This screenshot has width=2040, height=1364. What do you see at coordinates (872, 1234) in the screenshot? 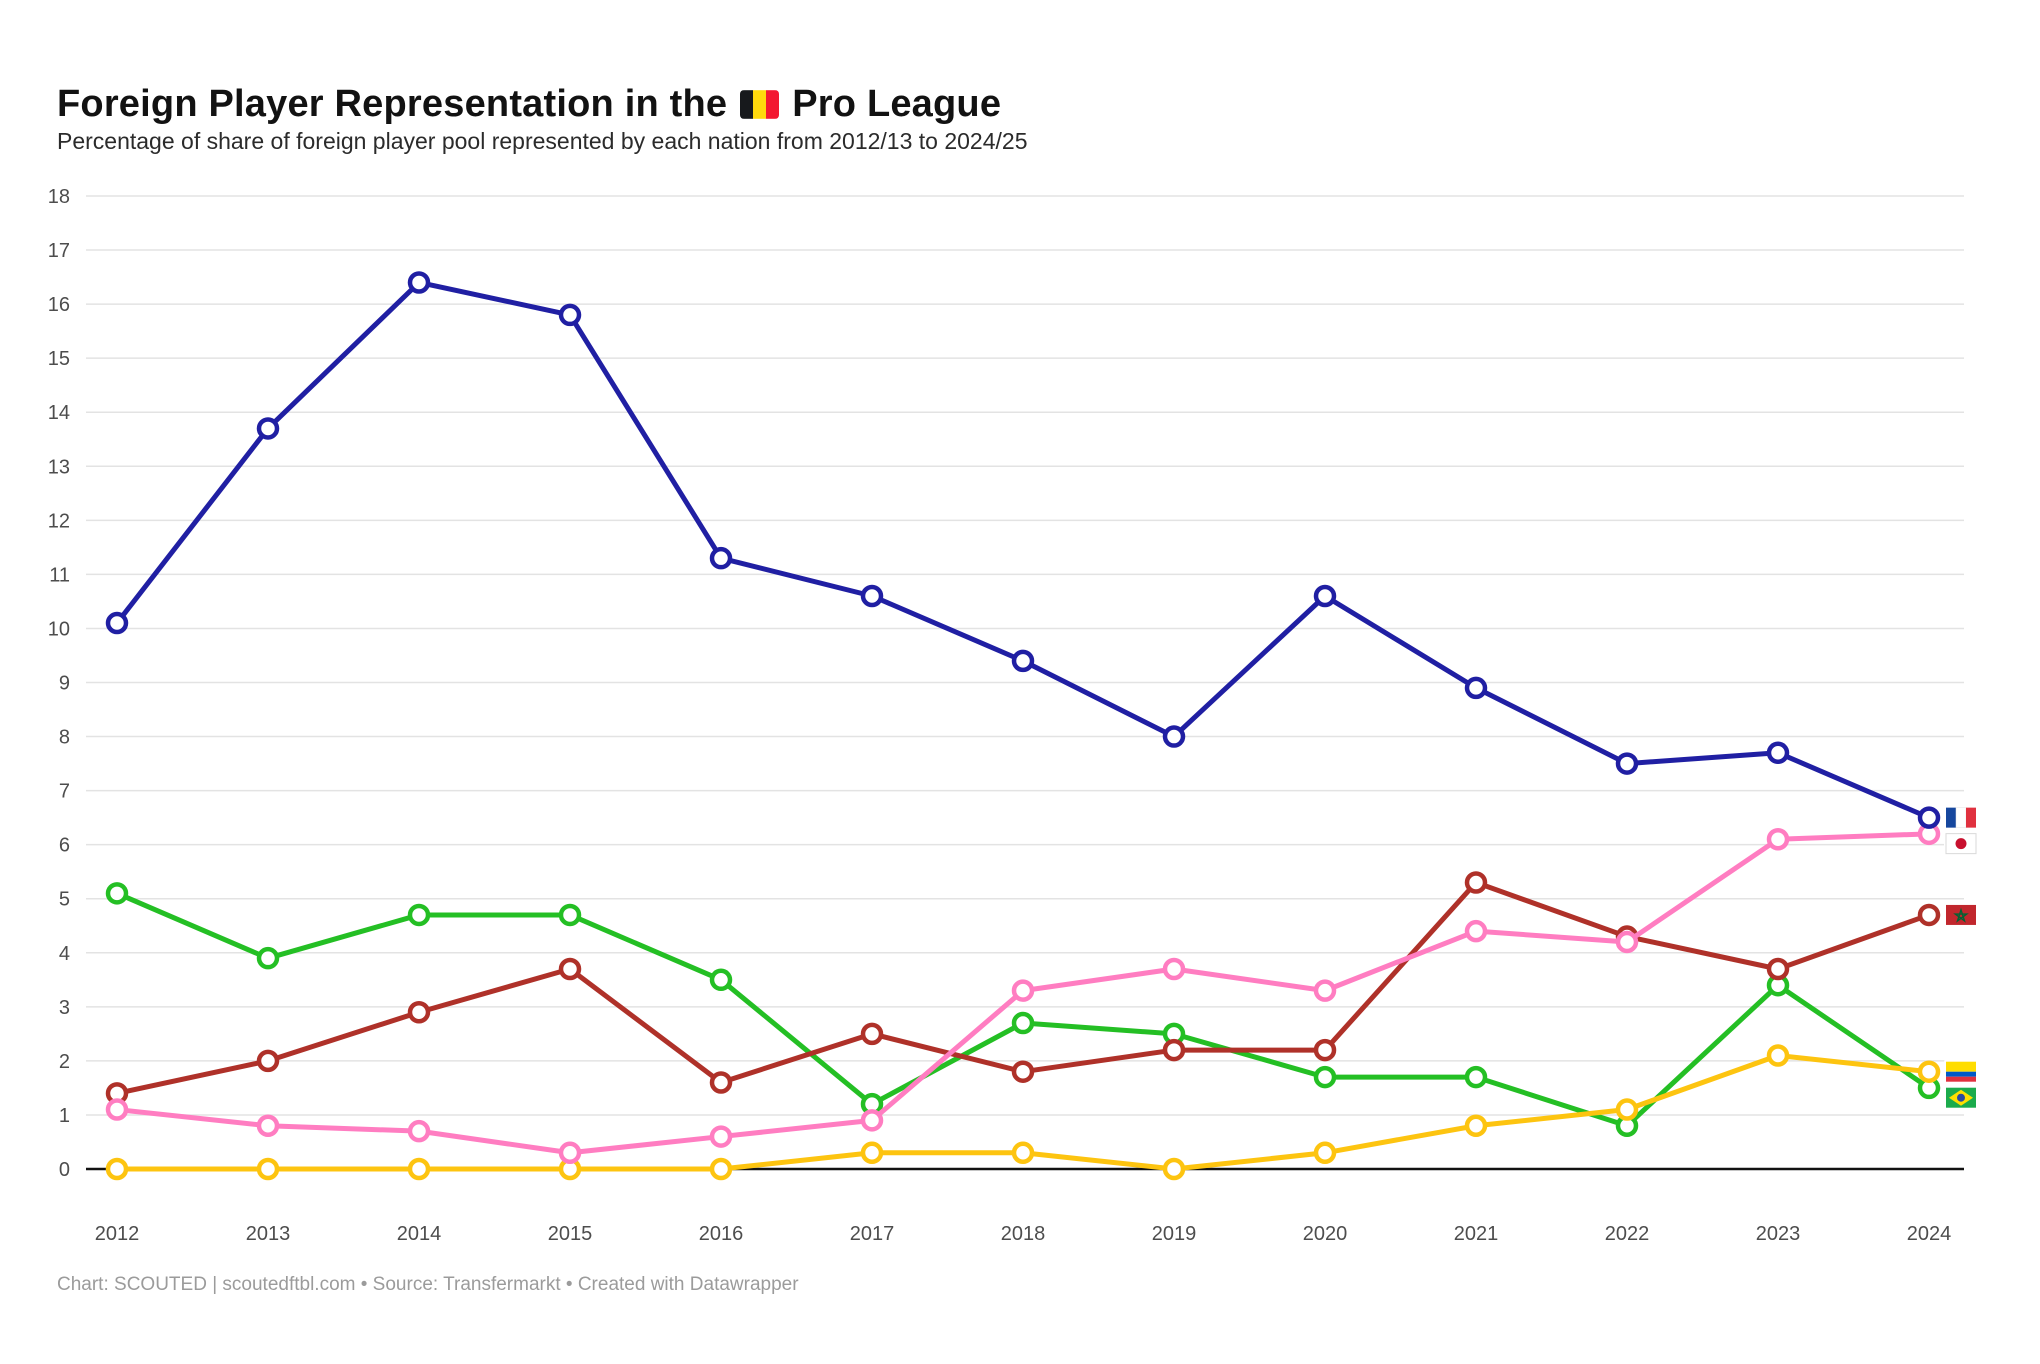
I see `x-tick-label: 2017` at bounding box center [872, 1234].